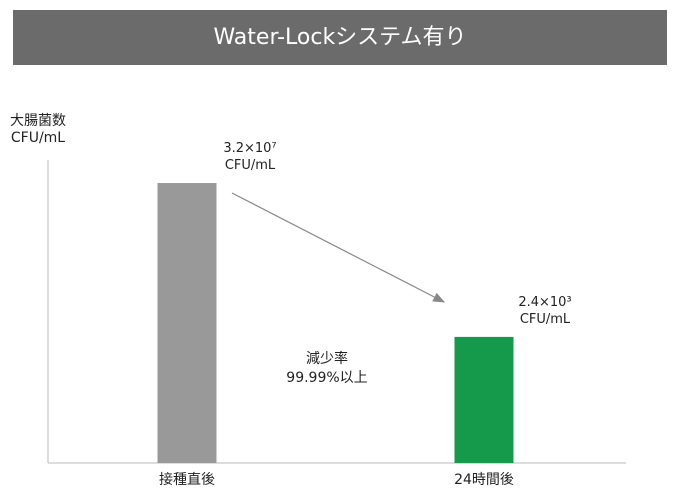  I want to click on annotation: 減少率 99.99%以上, so click(327, 368).